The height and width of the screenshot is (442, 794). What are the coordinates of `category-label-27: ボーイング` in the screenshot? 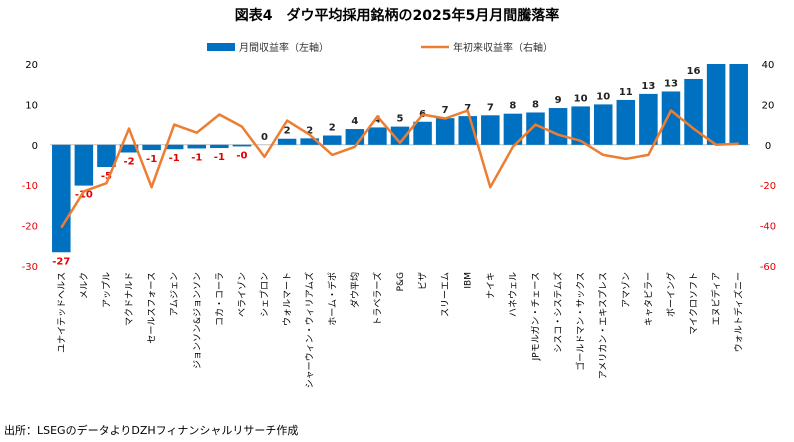 It's located at (671, 294).